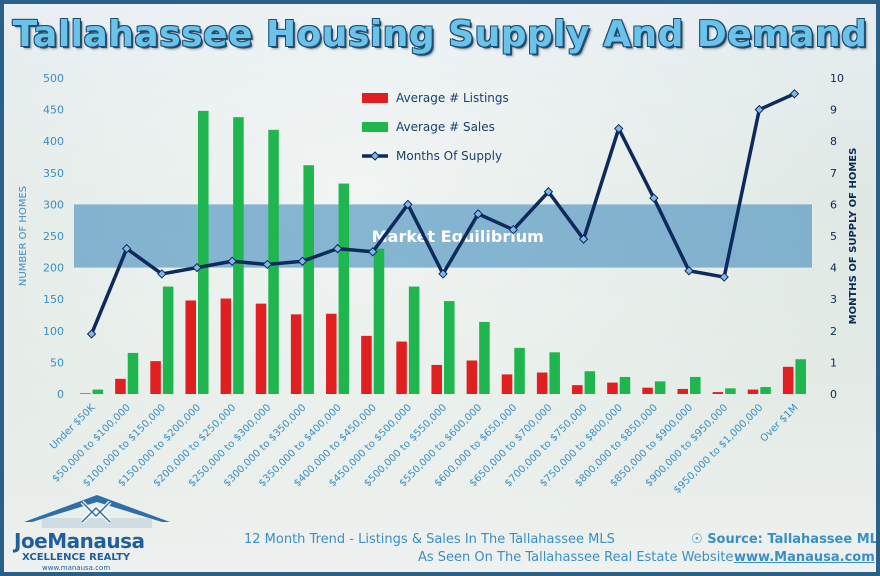 Image resolution: width=880 pixels, height=576 pixels. Describe the element at coordinates (833, 141) in the screenshot. I see `y2-tick-label: 8` at that location.